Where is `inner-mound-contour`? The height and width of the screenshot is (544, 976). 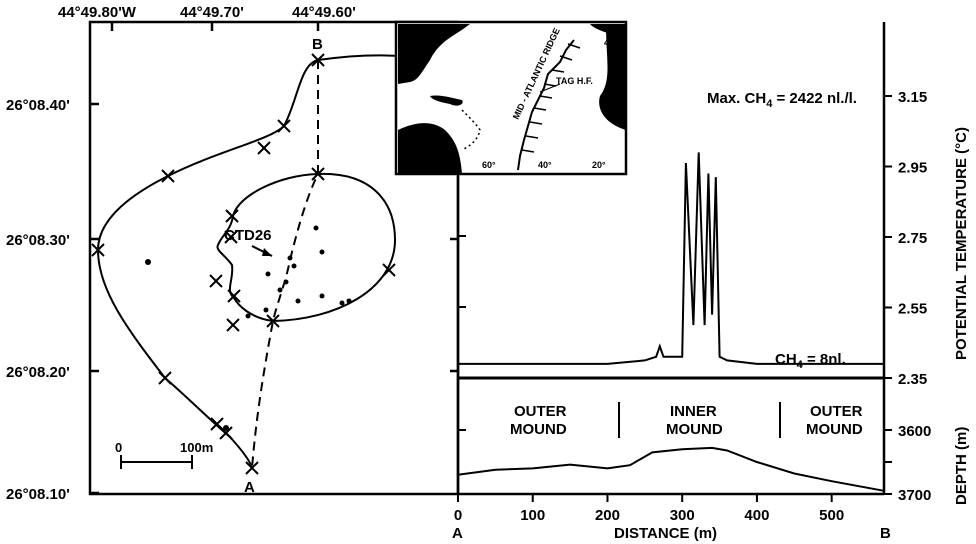
inner-mound-contour is located at coordinates (306, 247).